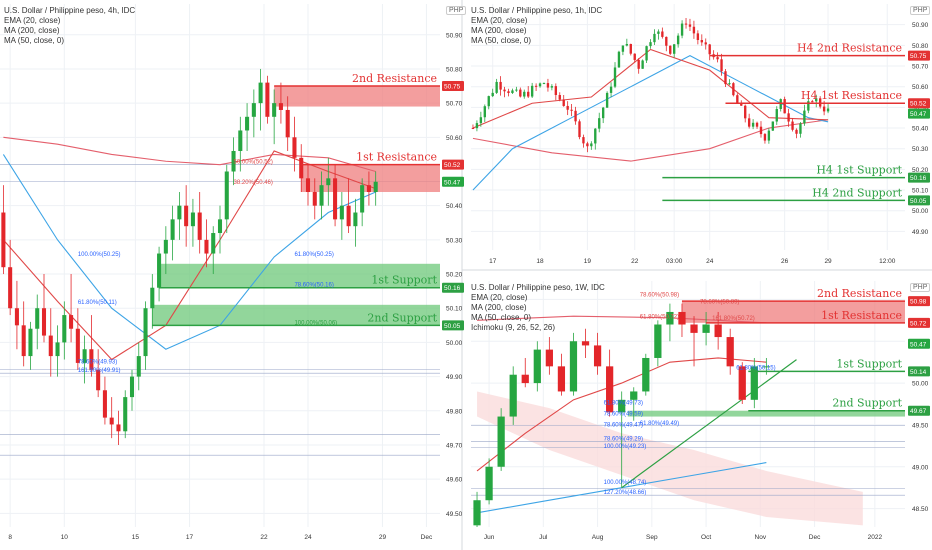 The image size is (932, 550). I want to click on y-tick-label: 50.00, so click(920, 211).